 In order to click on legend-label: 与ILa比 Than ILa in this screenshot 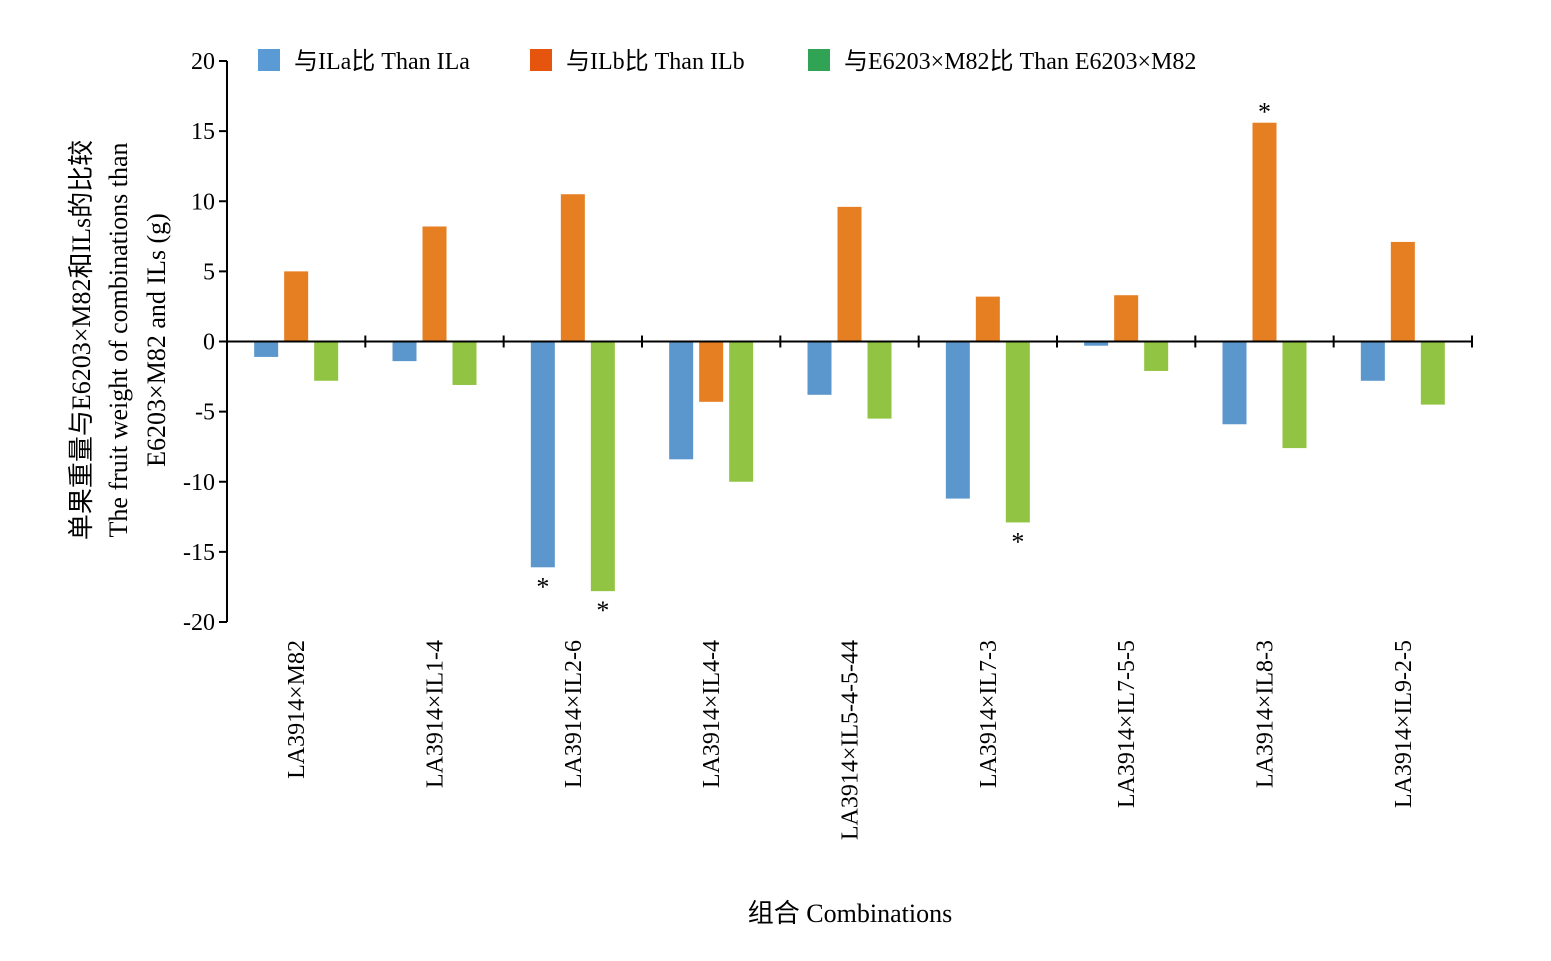, I will do `click(382, 61)`.